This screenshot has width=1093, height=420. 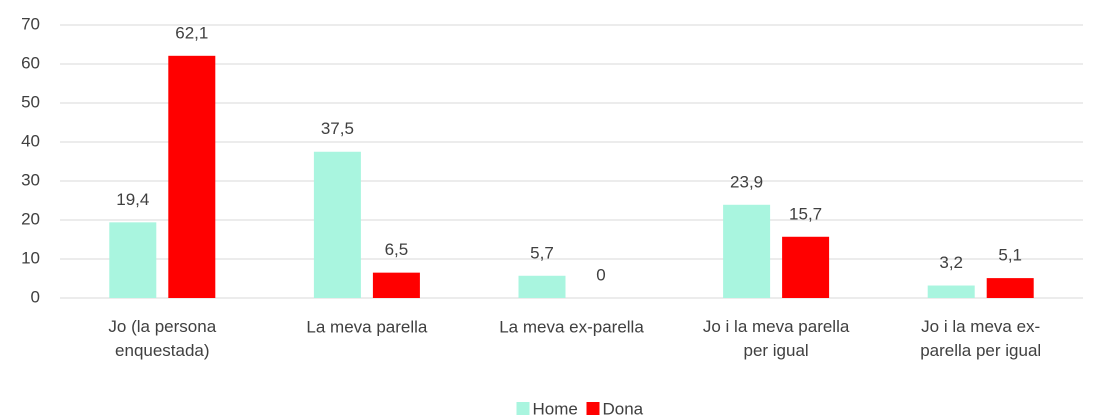 I want to click on value-label: 19,4, so click(x=132, y=199).